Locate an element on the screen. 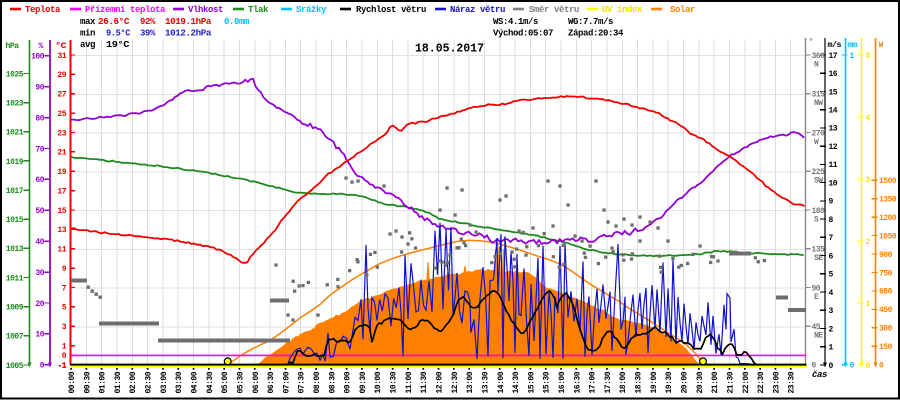 The image size is (900, 400). svg-text: 9.5°C is located at coordinates (118, 34).